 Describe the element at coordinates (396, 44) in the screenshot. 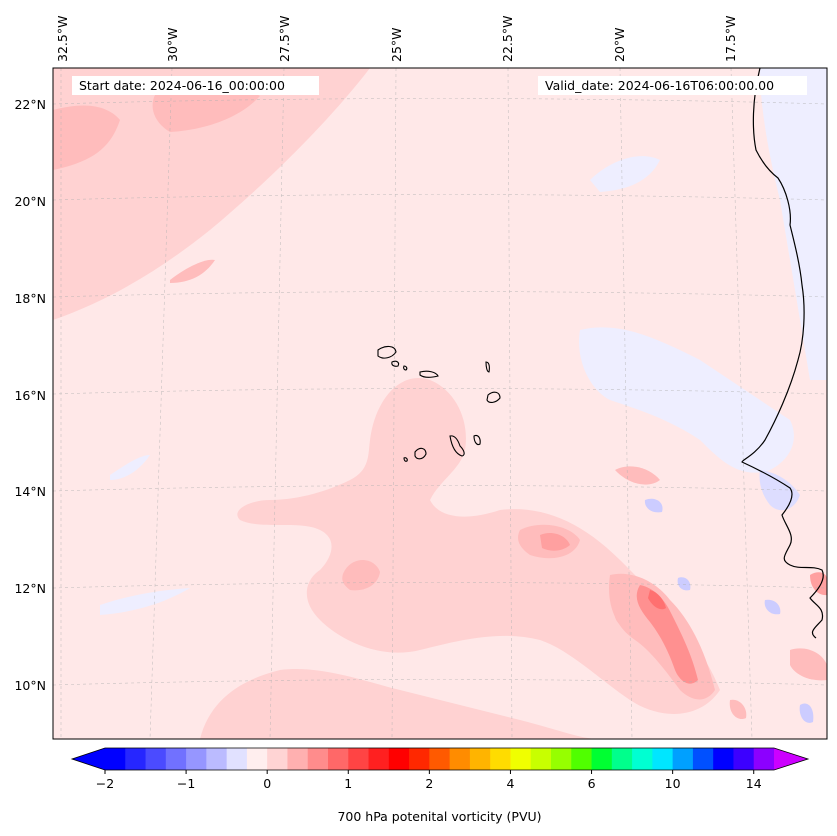

I see `lon-label: 25°W` at that location.